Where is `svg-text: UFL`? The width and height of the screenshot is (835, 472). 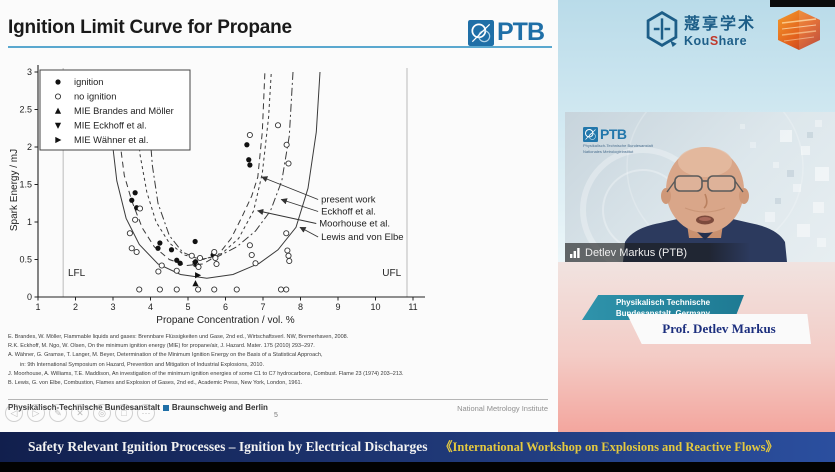 svg-text: UFL is located at coordinates (391, 273).